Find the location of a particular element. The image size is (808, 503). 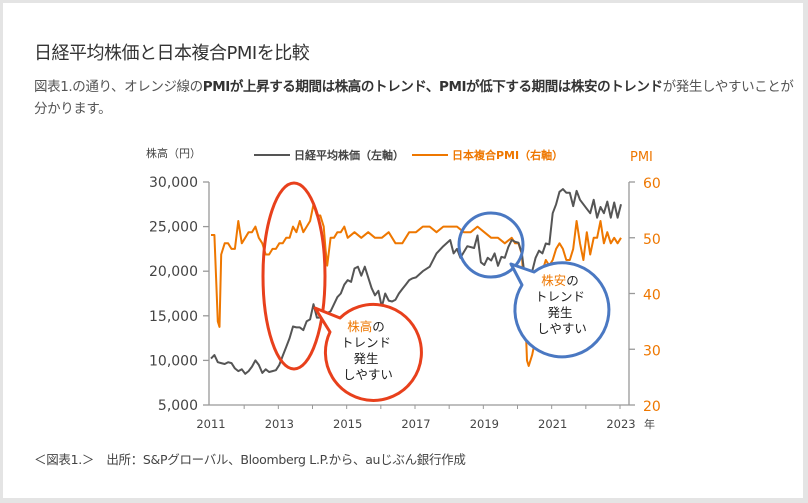

x-tick-label: 2011 is located at coordinates (210, 424).